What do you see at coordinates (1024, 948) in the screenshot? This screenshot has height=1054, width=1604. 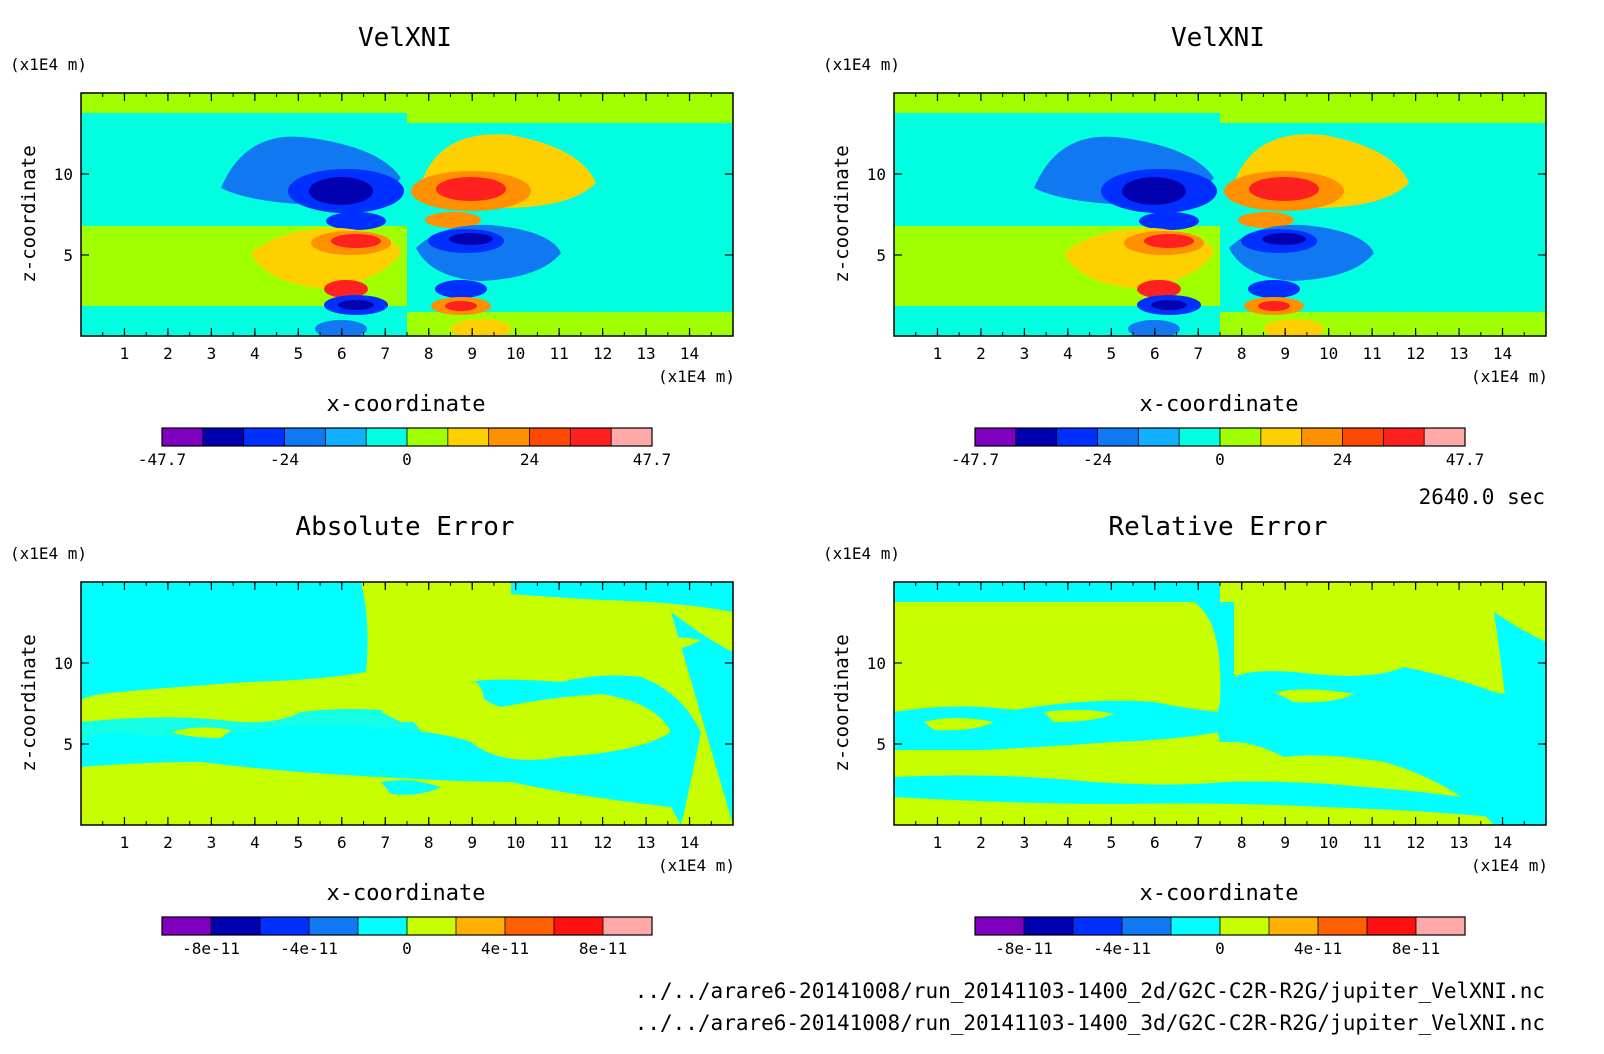 I see `colorbar-label: -8e-11` at bounding box center [1024, 948].